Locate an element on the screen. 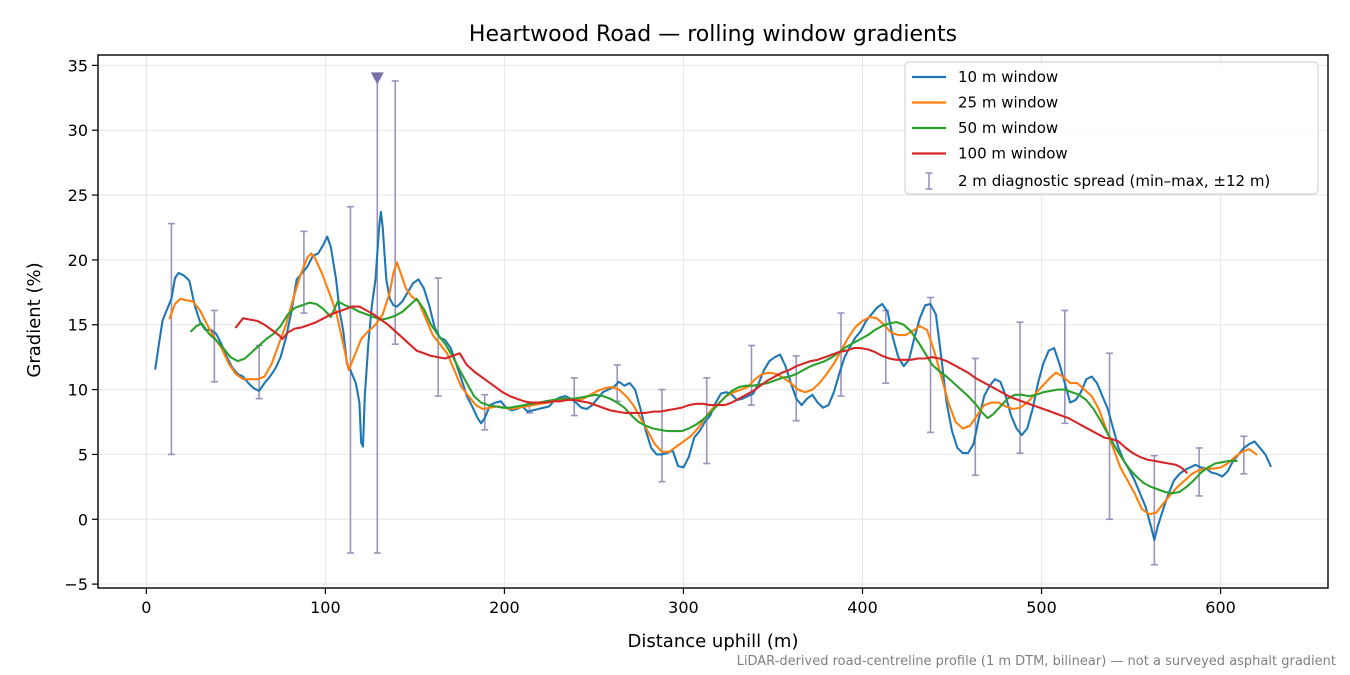 Image resolution: width=1350 pixels, height=675 pixels. legend-label: 50 m window is located at coordinates (1008, 128).